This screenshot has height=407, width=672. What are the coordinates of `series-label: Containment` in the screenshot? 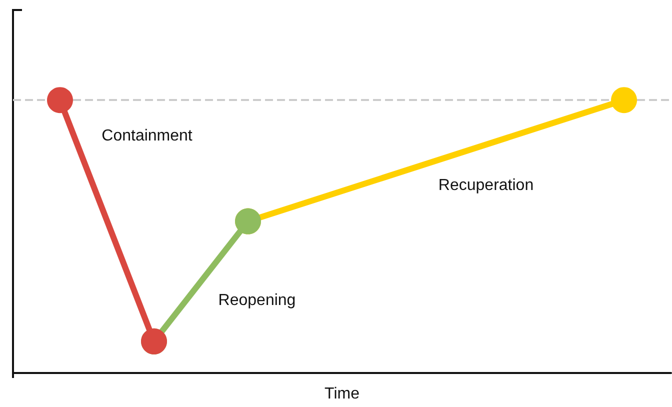 It's located at (147, 135).